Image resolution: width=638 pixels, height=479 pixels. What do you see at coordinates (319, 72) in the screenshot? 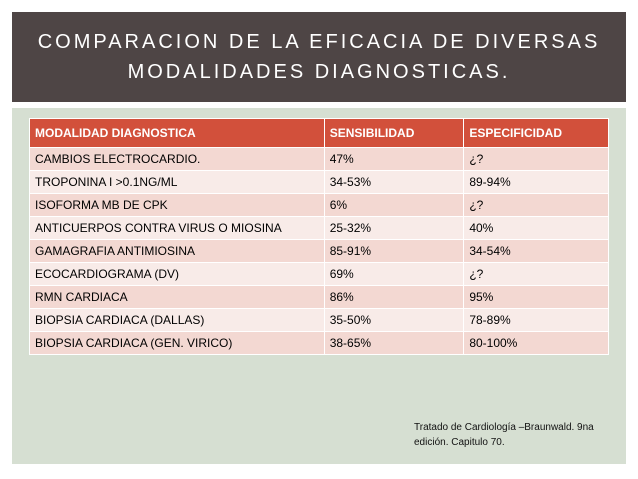
I see `slide-title-line-2: MODALIDADES DIAGNOSTICAS.` at bounding box center [319, 72].